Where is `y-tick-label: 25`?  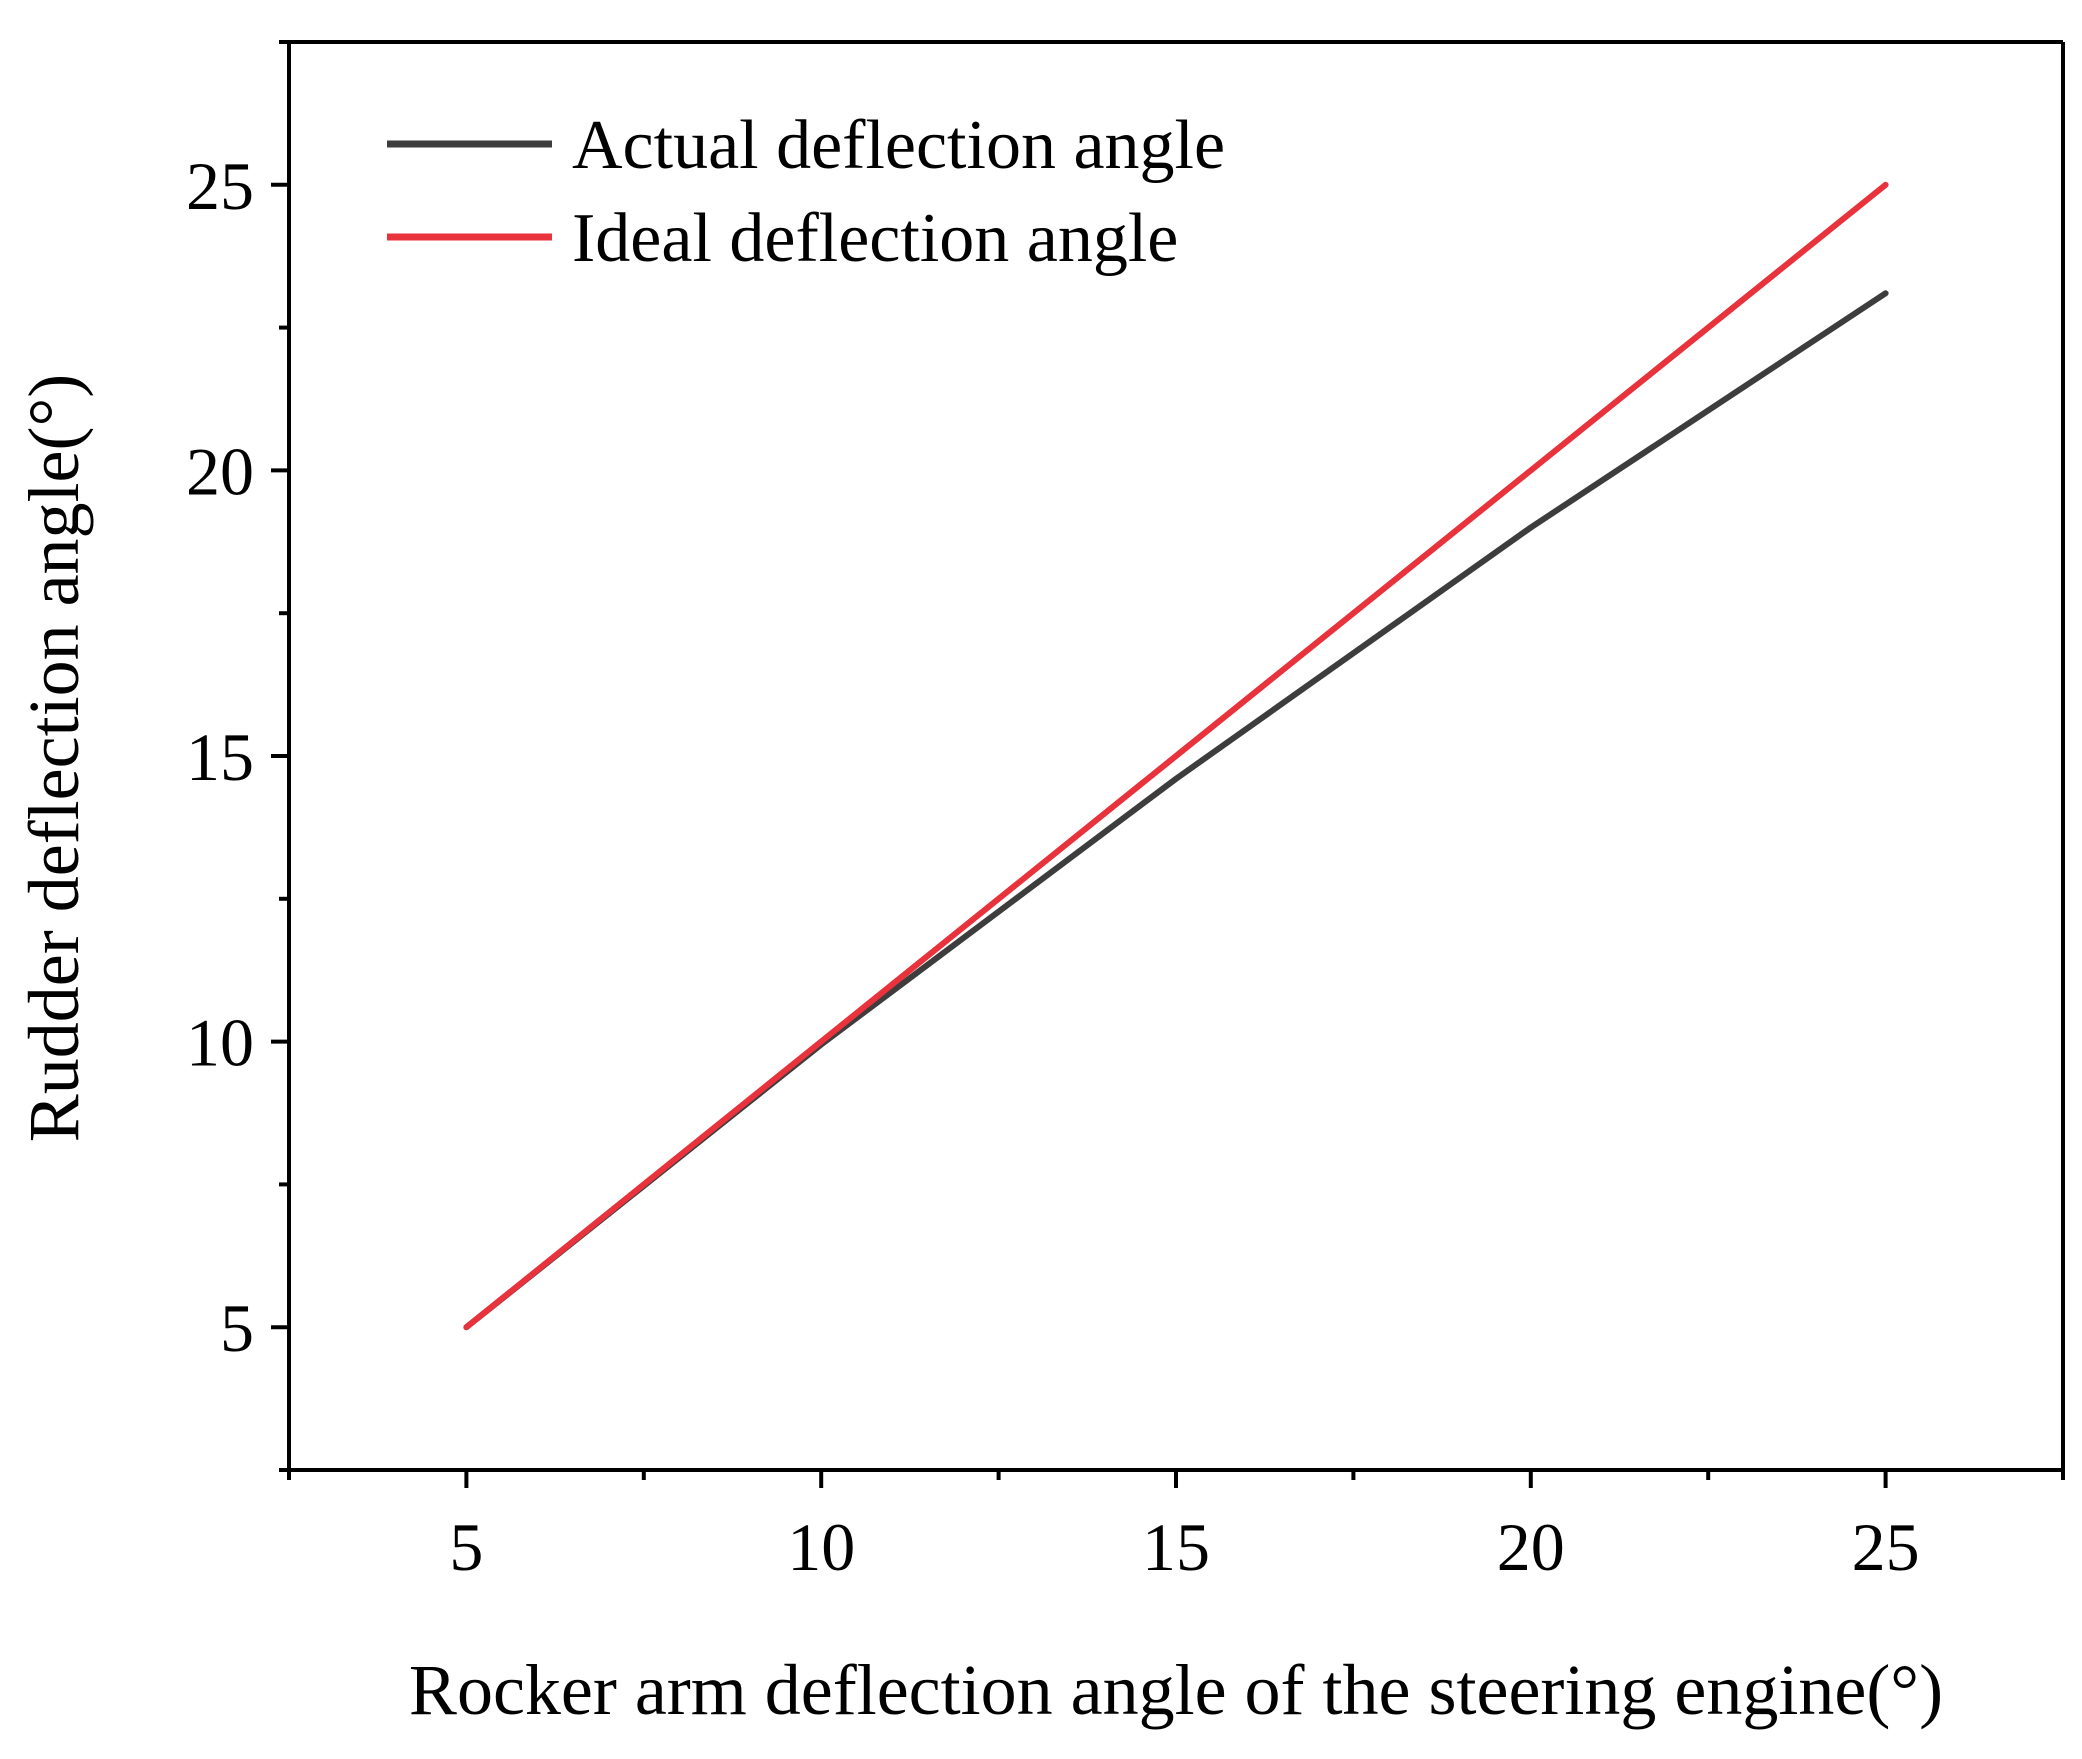 y-tick-label: 25 is located at coordinates (220, 186).